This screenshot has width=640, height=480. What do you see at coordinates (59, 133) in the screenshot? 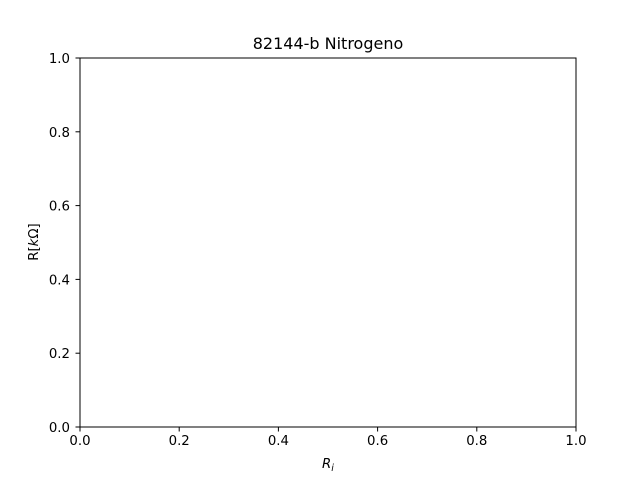
I see `y-tick-label: 0.8` at bounding box center [59, 133].